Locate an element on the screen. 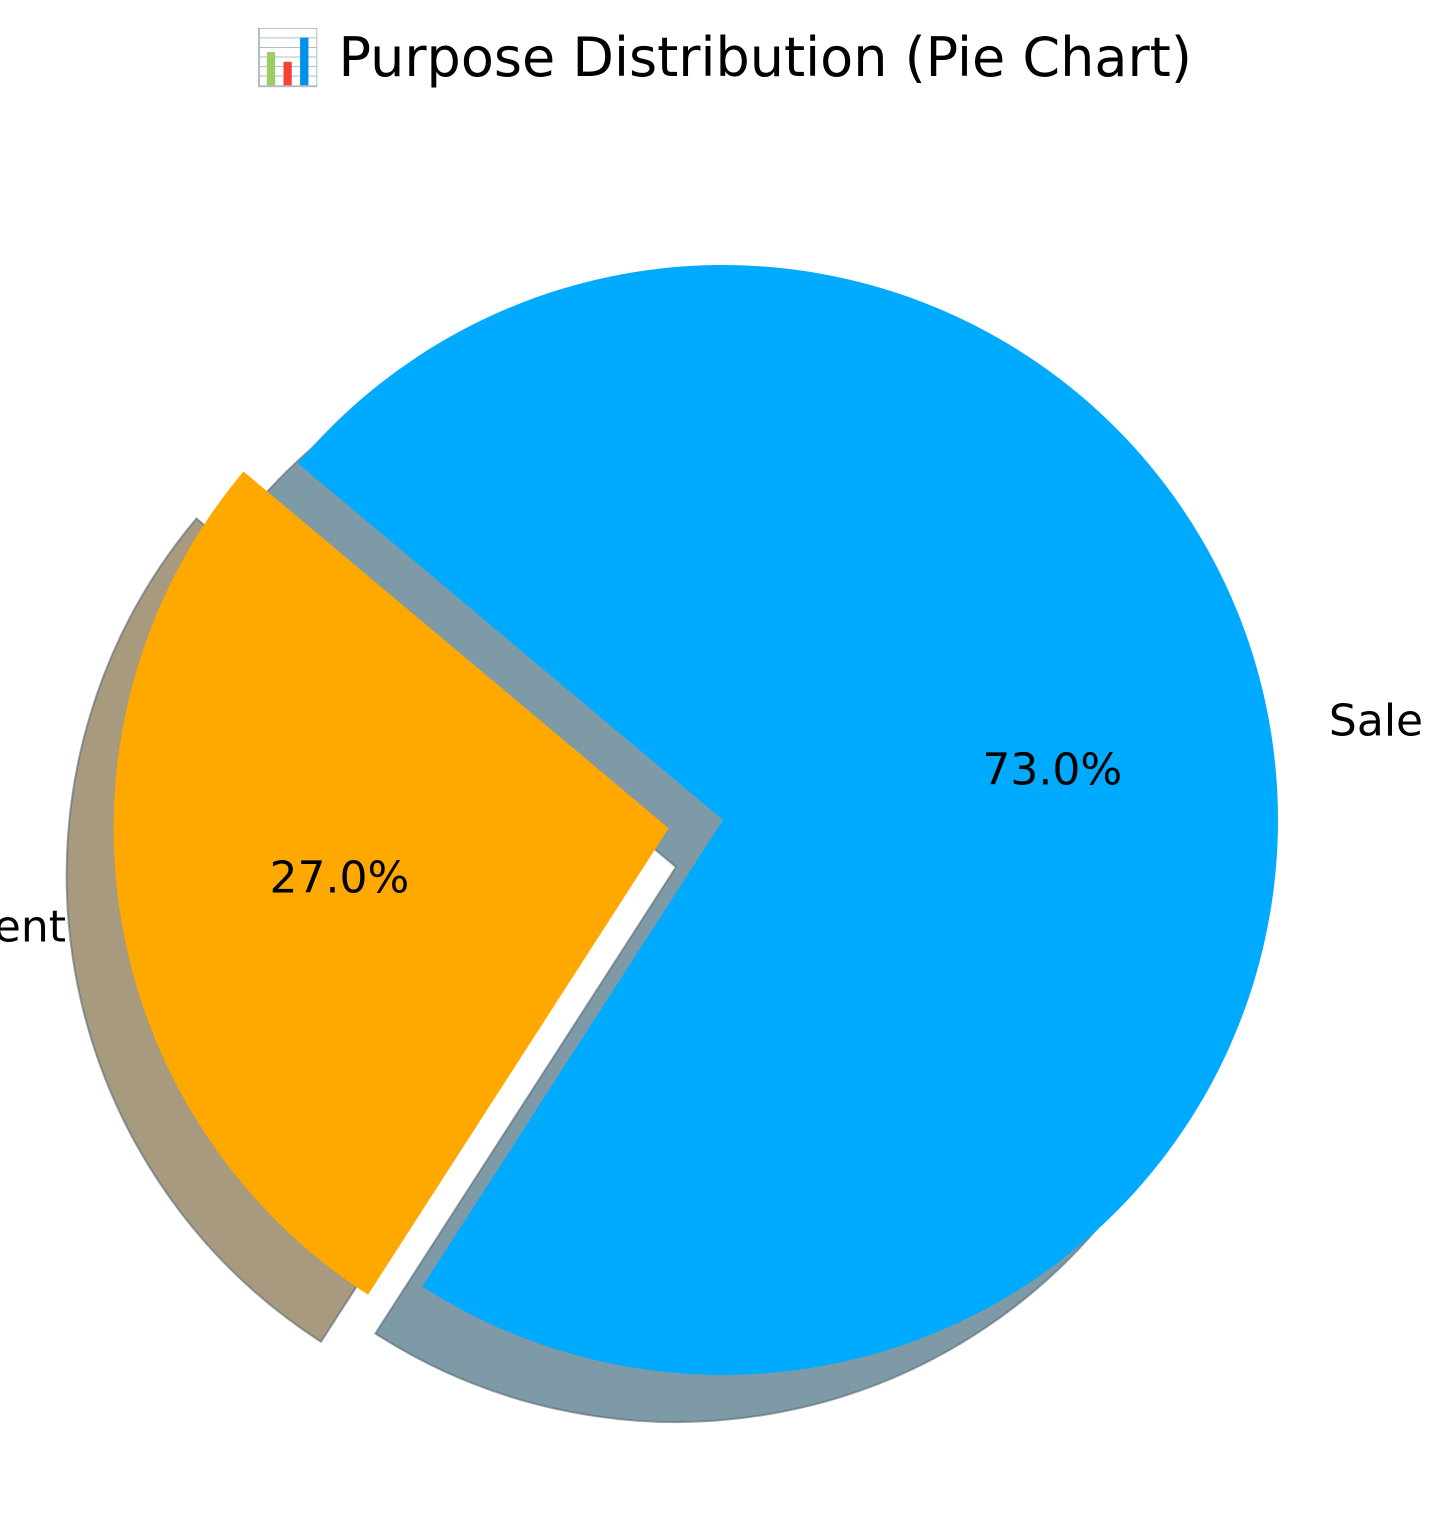  slice-label-rent: Rent is located at coordinates (33, 926).